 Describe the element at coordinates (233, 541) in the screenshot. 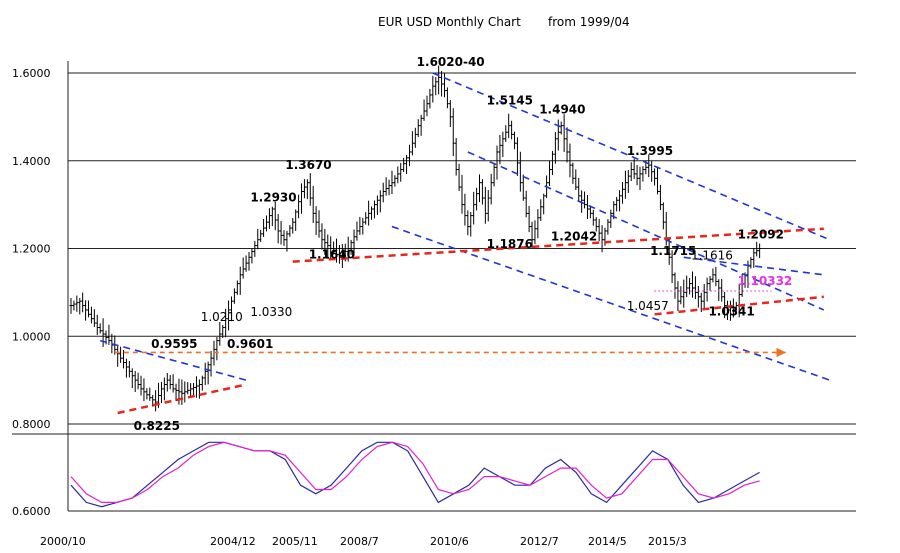

I see `x-tick-label: 2004/12` at that location.